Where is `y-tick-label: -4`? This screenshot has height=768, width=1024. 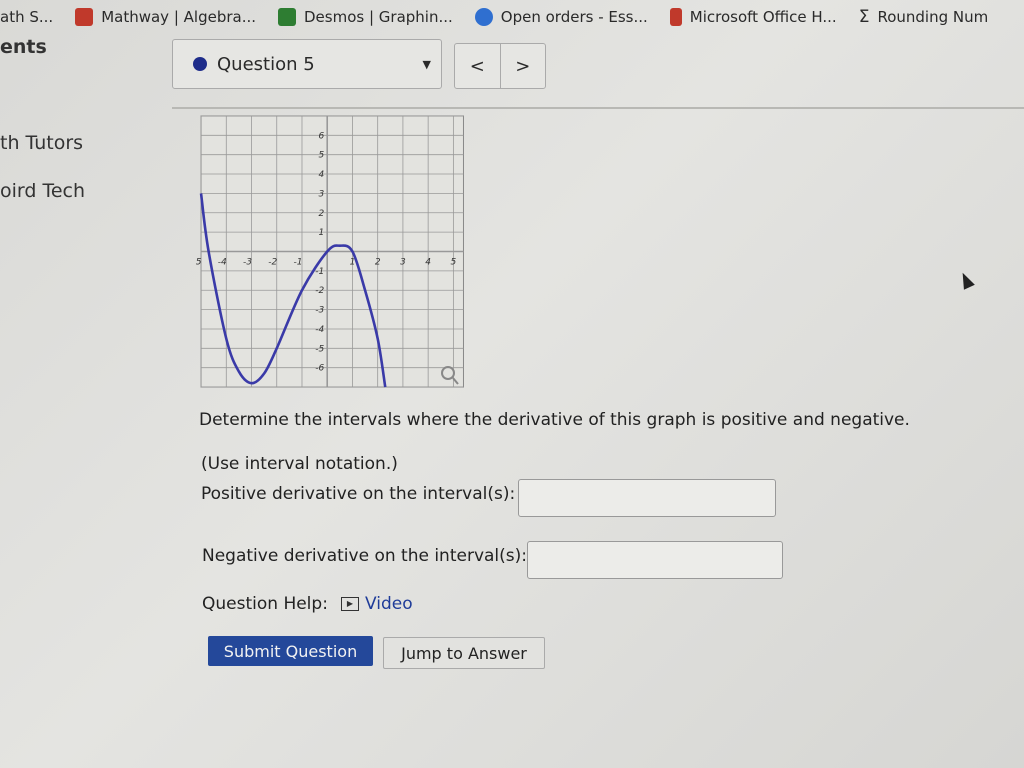
y-tick-label: -4 is located at coordinates (319, 330).